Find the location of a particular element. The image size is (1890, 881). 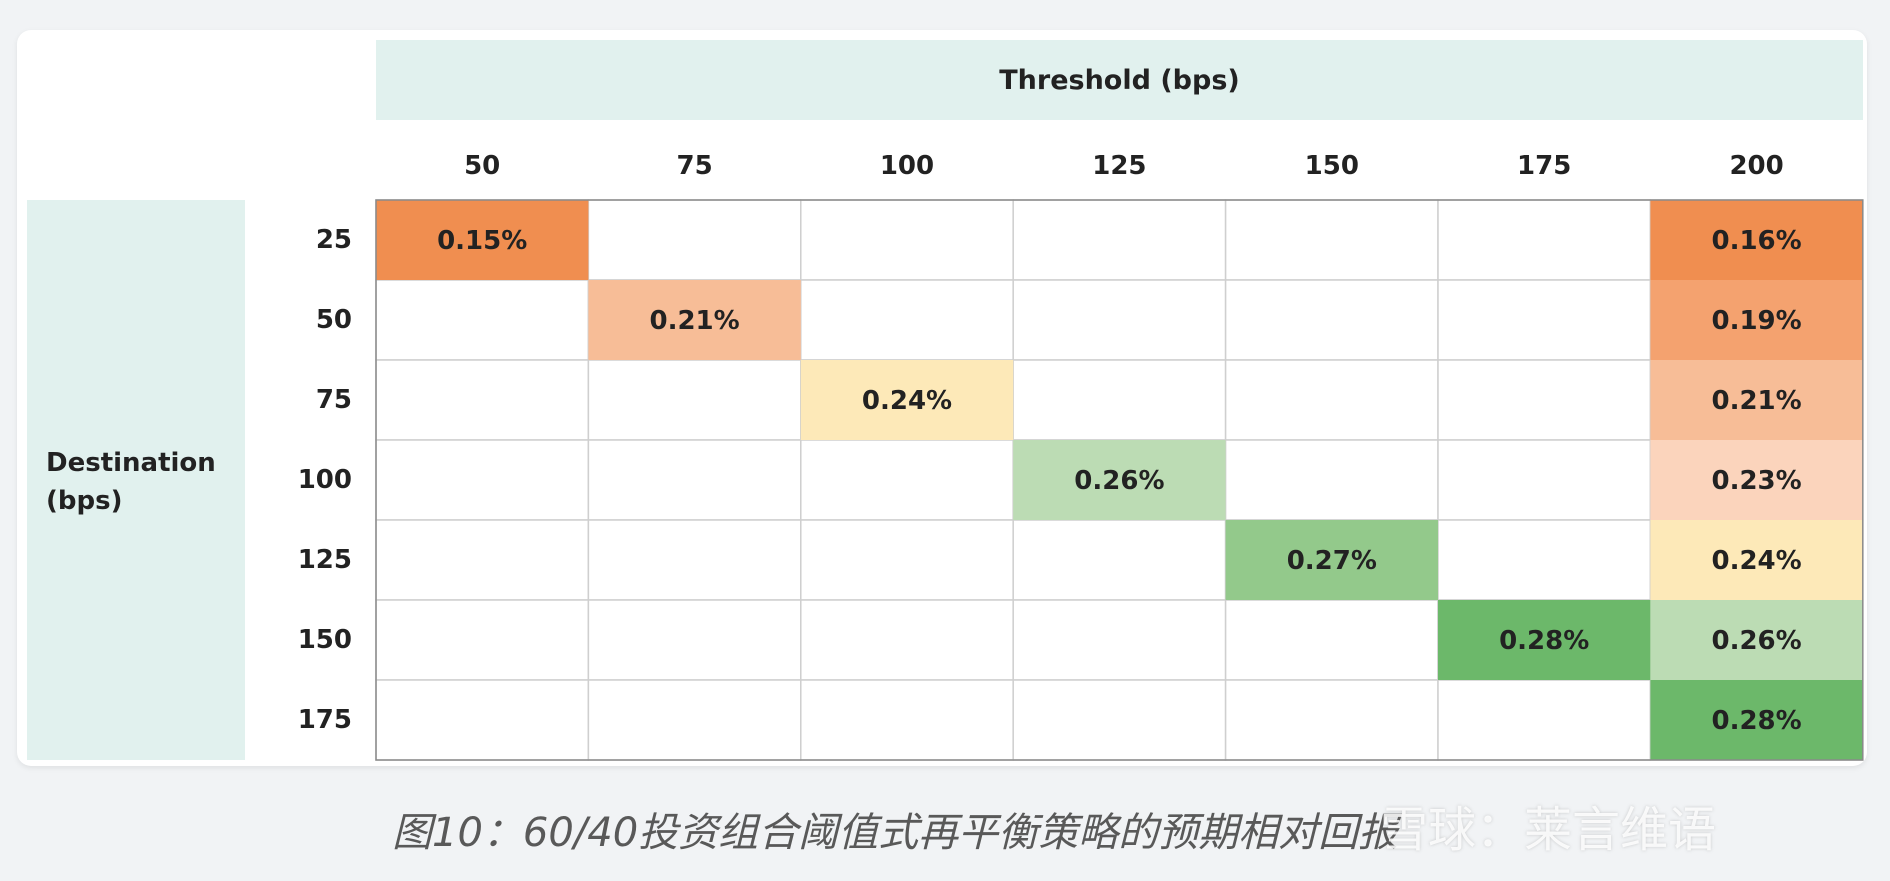

x-axis-title: Threshold (bps) is located at coordinates (1119, 80).